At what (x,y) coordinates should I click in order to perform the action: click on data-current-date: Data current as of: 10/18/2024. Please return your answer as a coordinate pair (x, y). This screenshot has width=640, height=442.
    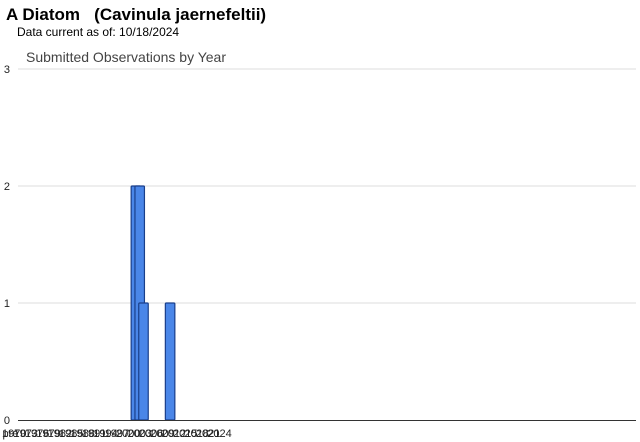
    Looking at the image, I should click on (98, 32).